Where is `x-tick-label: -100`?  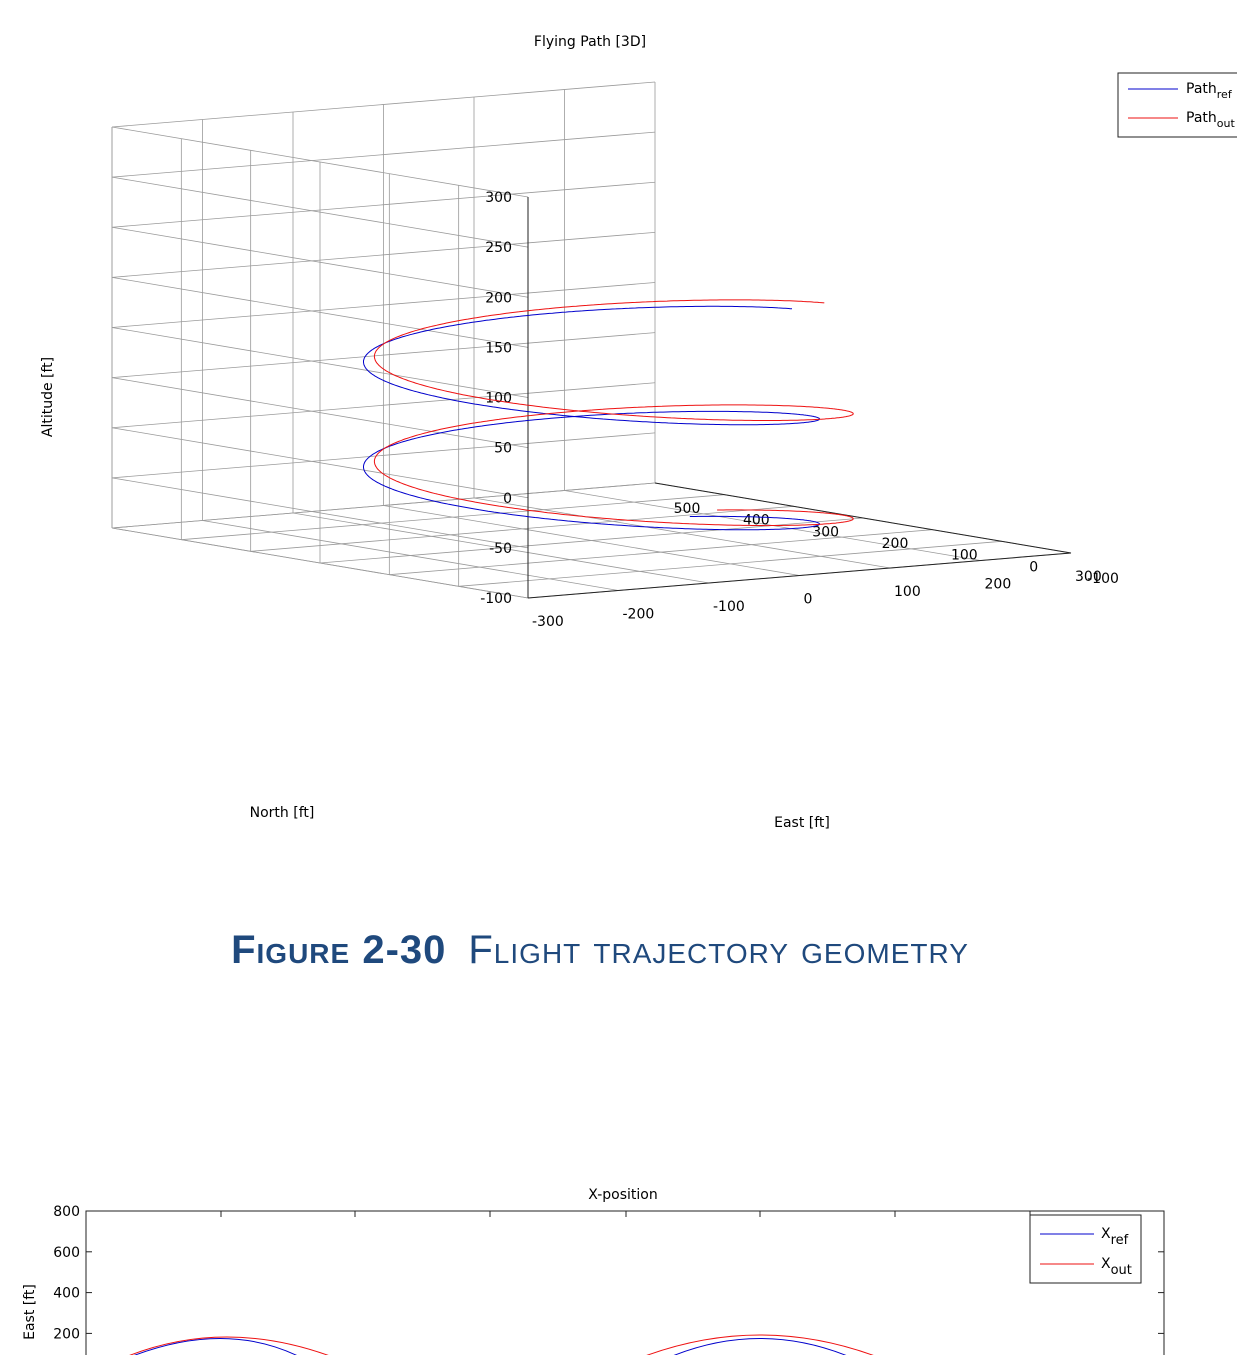 x-tick-label: -100 is located at coordinates (1103, 579).